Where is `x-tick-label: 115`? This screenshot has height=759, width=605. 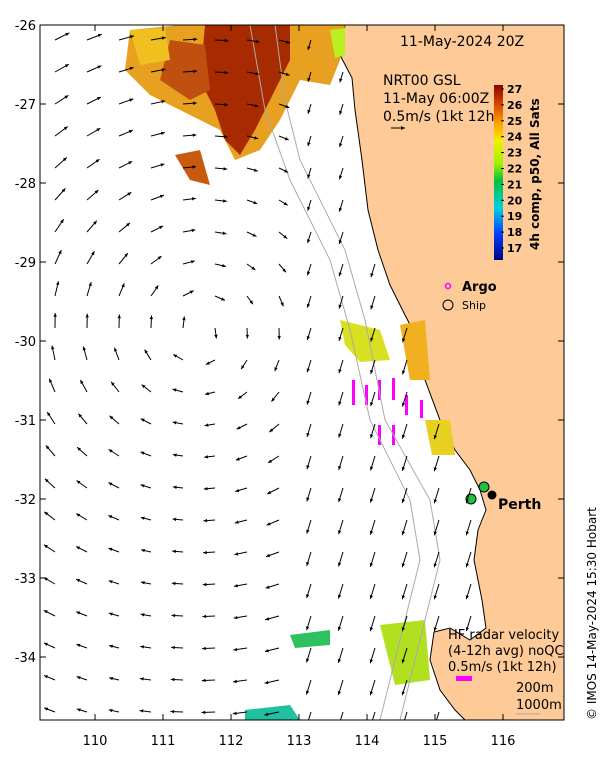
x-tick-label: 115 is located at coordinates (435, 741).